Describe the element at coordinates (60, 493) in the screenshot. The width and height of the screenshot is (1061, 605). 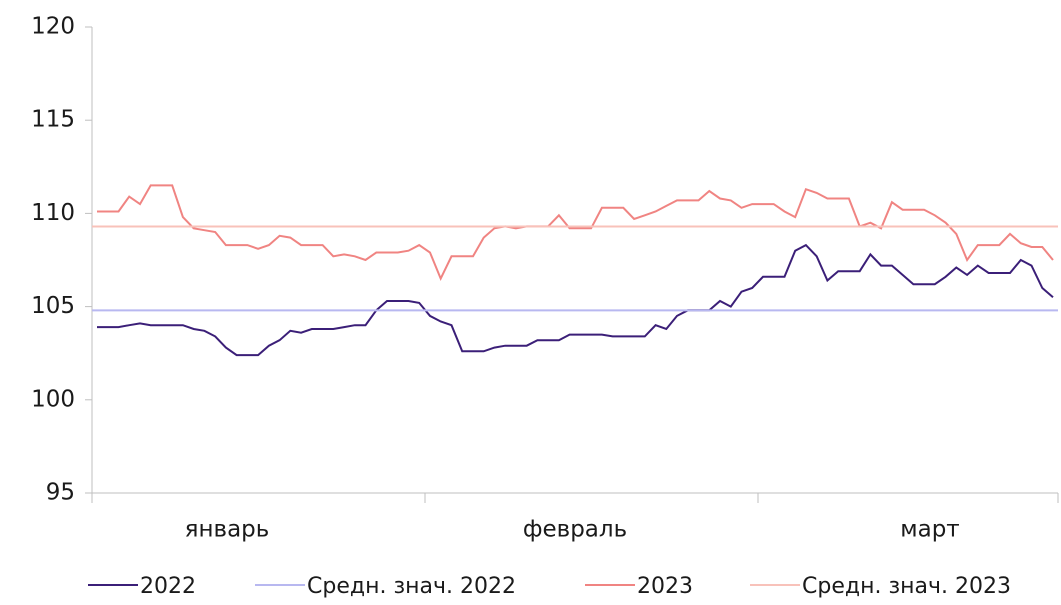
I see `y-tick-label: 95` at that location.